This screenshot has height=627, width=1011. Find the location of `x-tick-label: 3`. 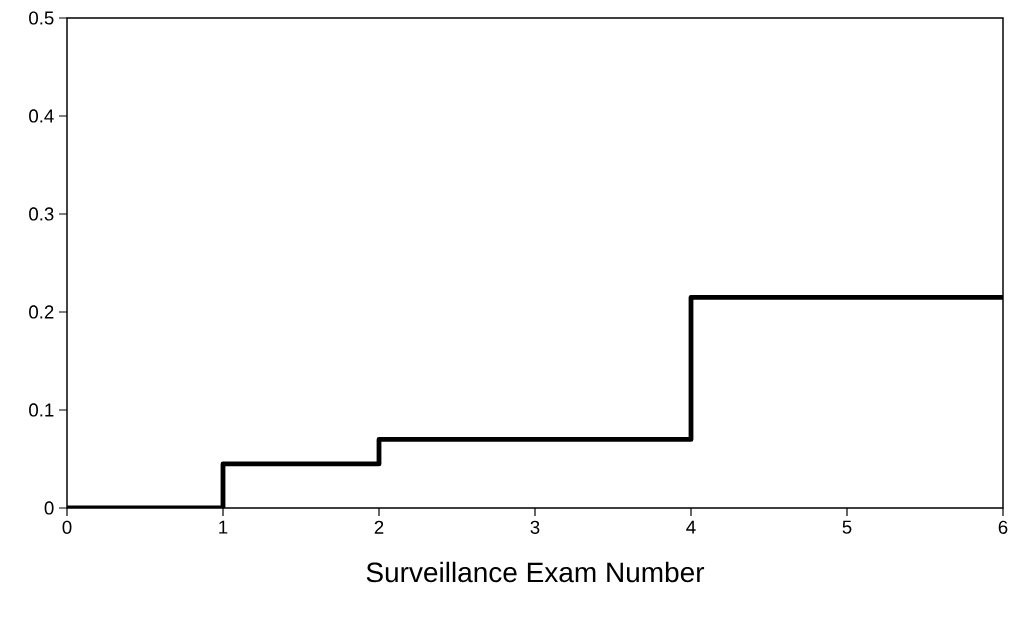

x-tick-label: 3 is located at coordinates (535, 527).